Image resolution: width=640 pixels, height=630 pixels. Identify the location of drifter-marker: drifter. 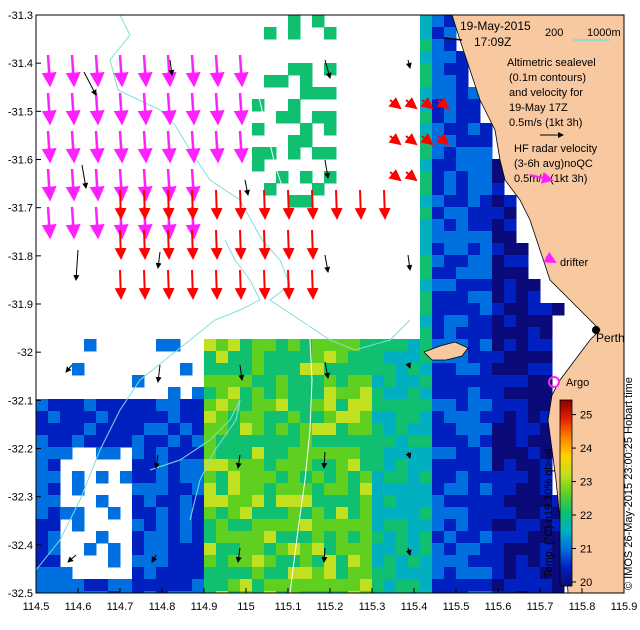
(565, 260).